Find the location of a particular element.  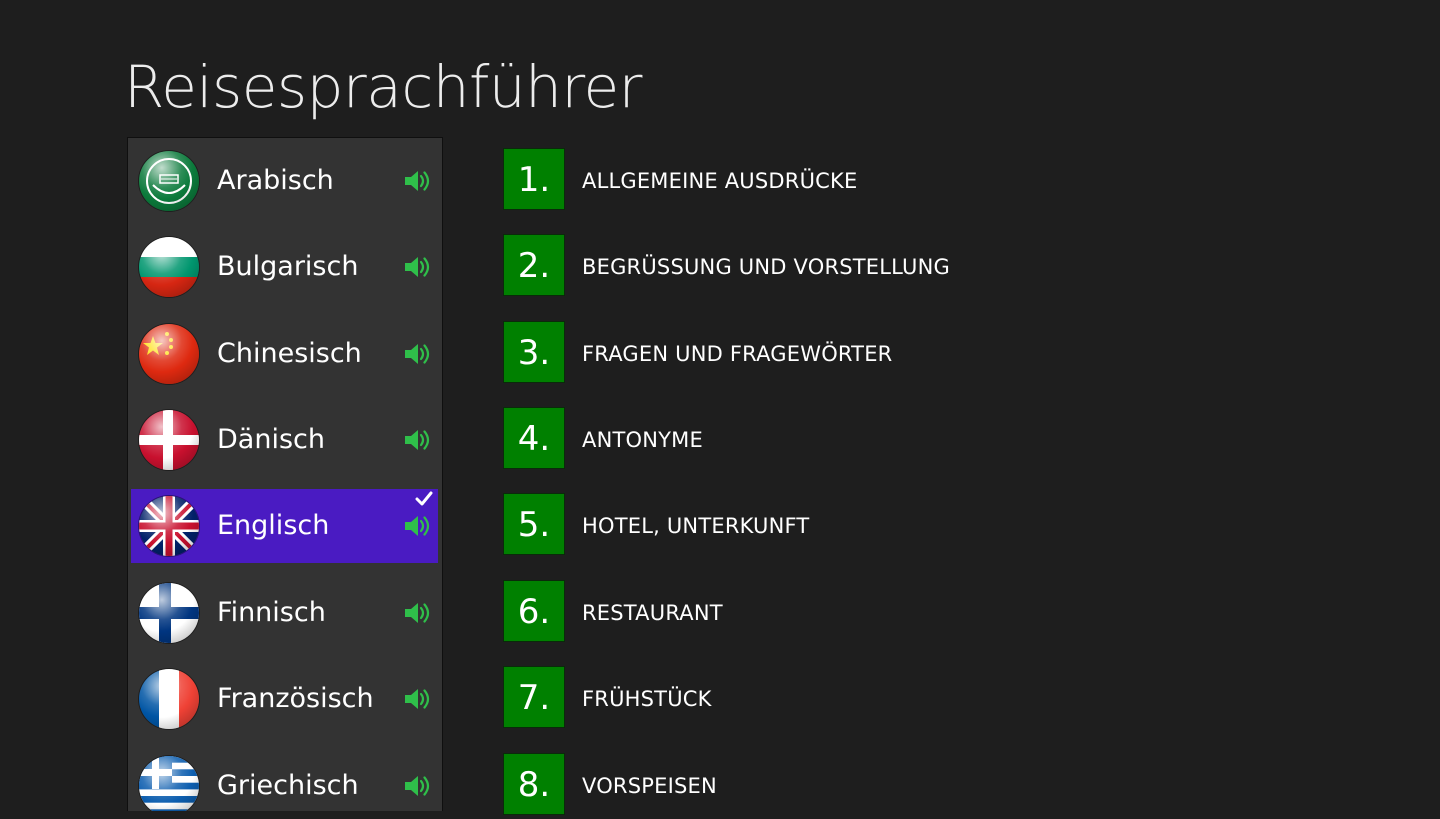

greece-flag-icon is located at coordinates (169, 783).